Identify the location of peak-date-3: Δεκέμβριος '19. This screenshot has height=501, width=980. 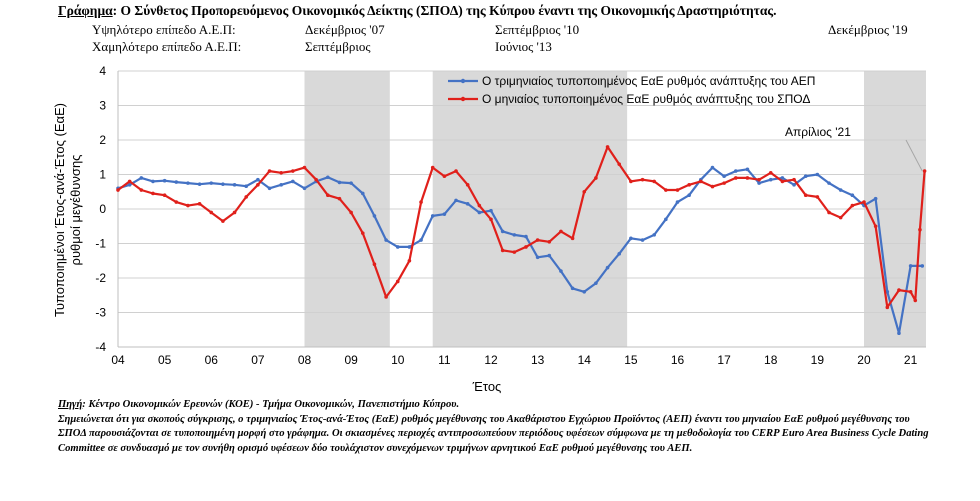
(868, 29).